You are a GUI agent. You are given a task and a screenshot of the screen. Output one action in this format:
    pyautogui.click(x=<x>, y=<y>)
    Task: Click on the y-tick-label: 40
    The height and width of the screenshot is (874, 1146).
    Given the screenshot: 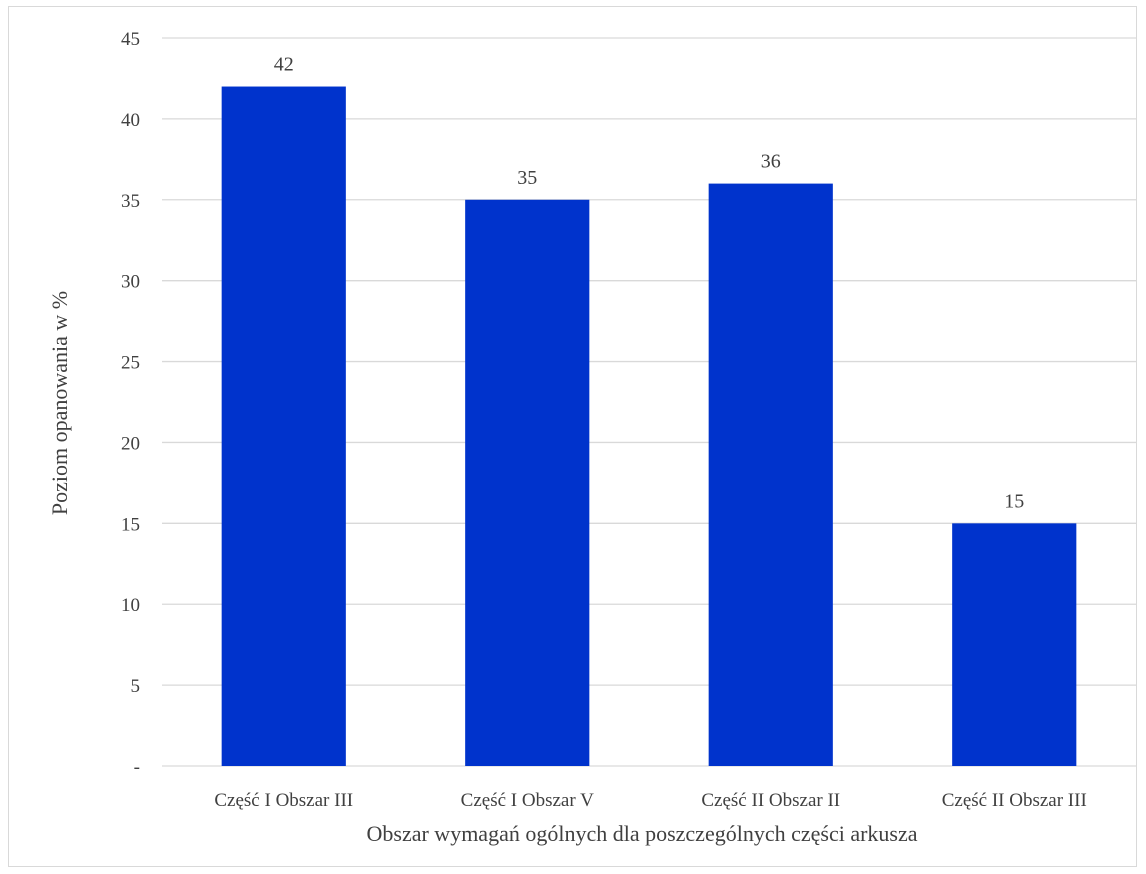 What is the action you would take?
    pyautogui.click(x=130, y=120)
    